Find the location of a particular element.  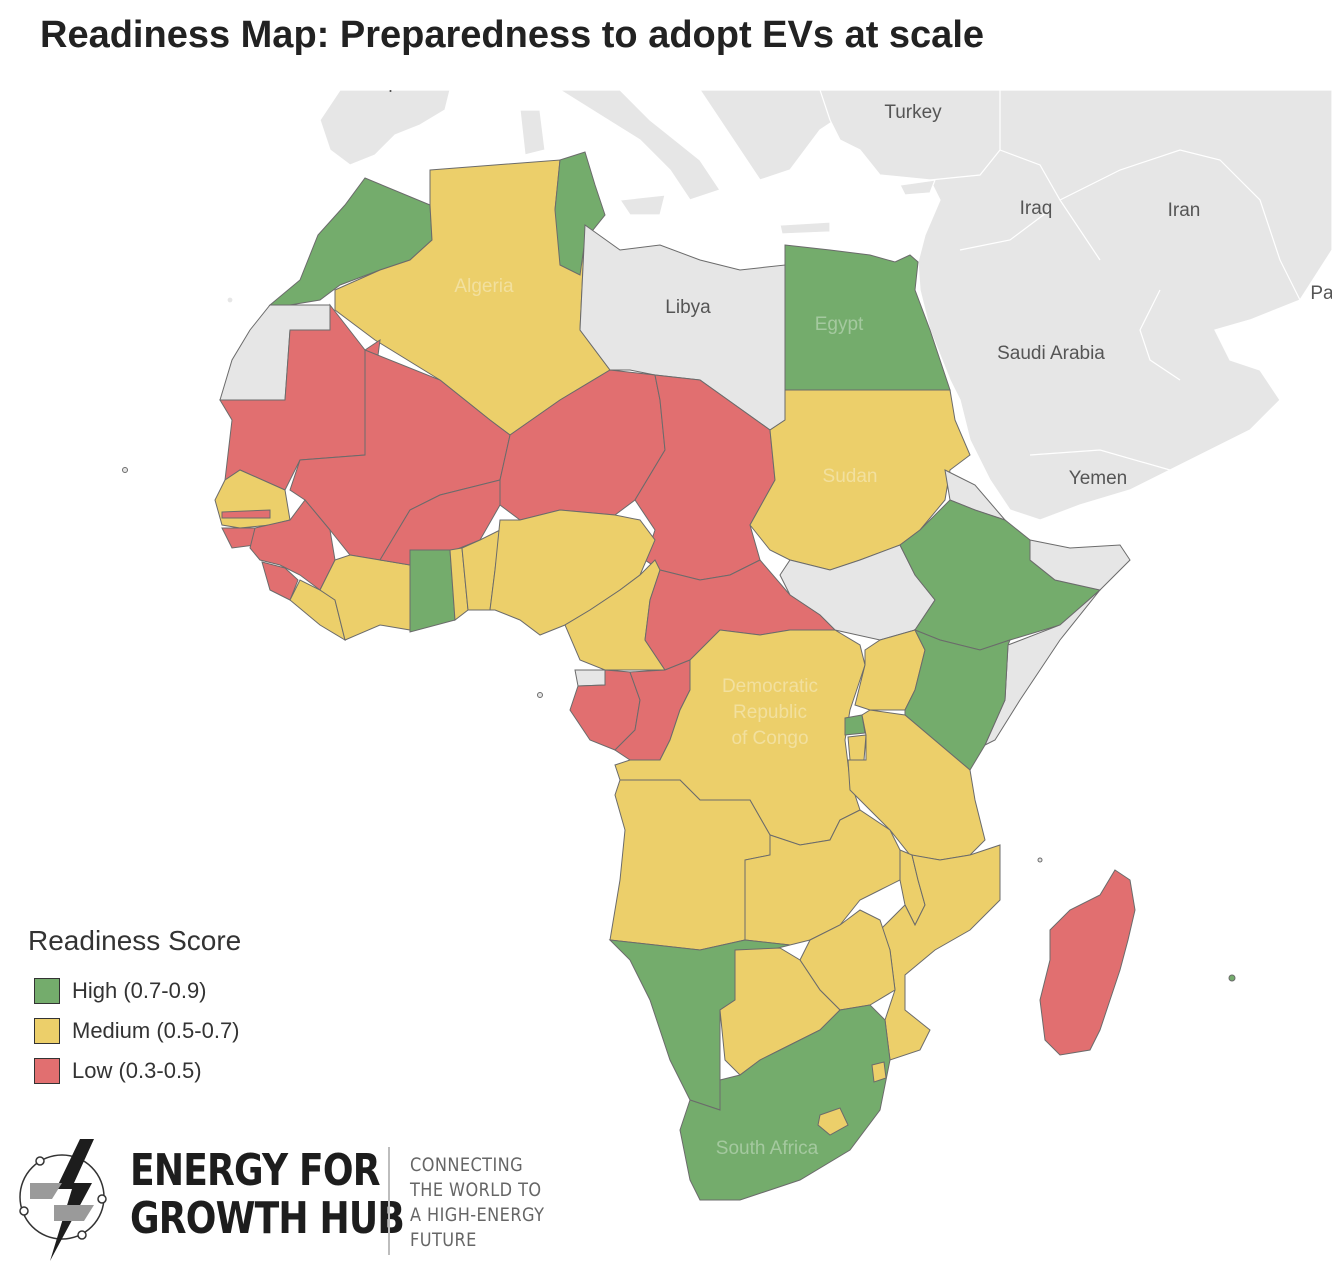

legend-title: Readiness Score is located at coordinates (135, 940).